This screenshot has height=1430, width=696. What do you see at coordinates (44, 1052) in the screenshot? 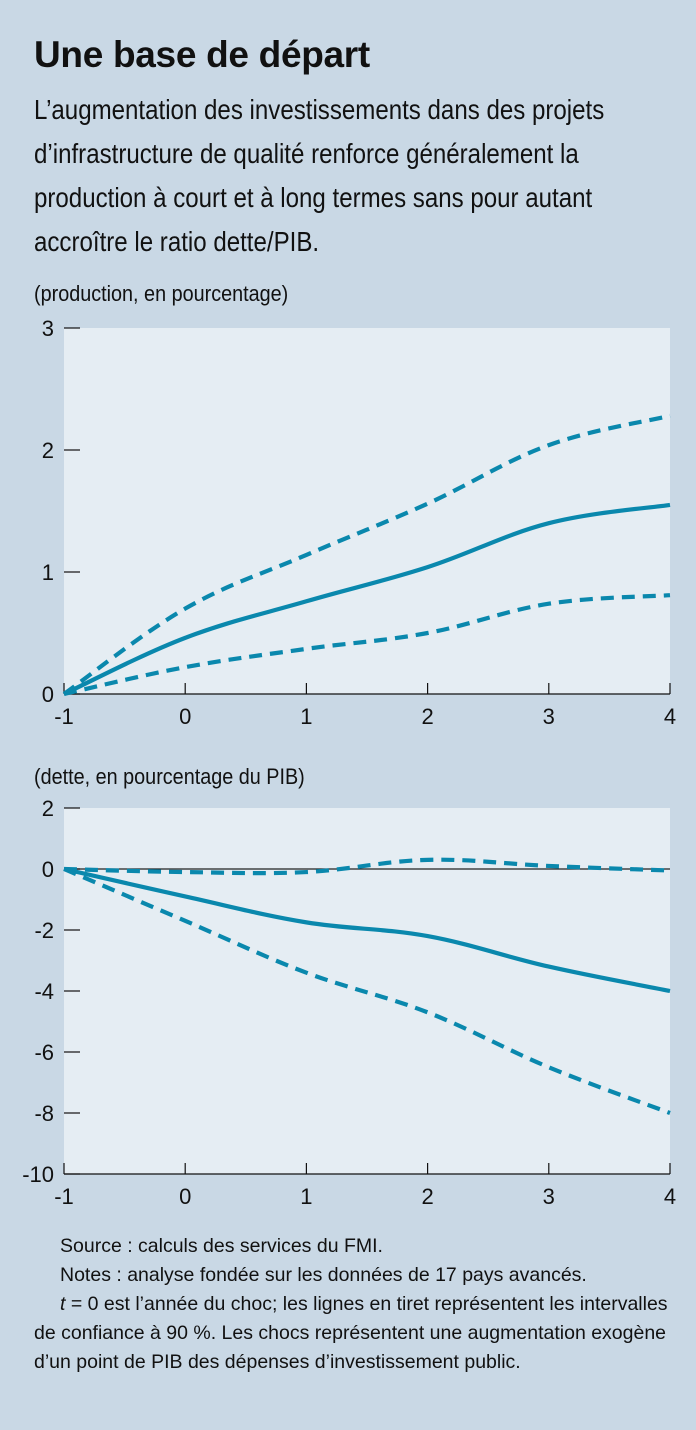
I see `y-tick-label: -6` at bounding box center [44, 1052].